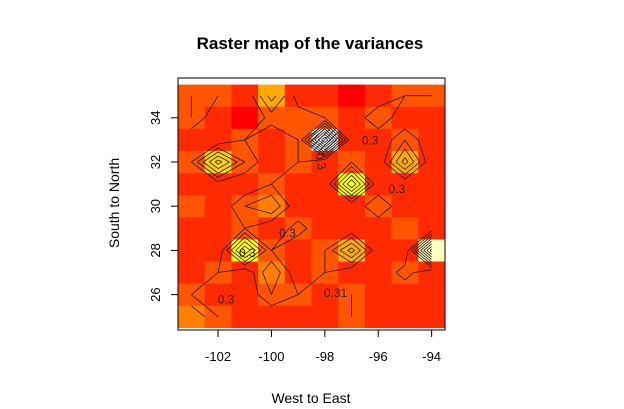 The width and height of the screenshot is (624, 409). Describe the element at coordinates (336, 293) in the screenshot. I see `contour-label: 0.31` at that location.